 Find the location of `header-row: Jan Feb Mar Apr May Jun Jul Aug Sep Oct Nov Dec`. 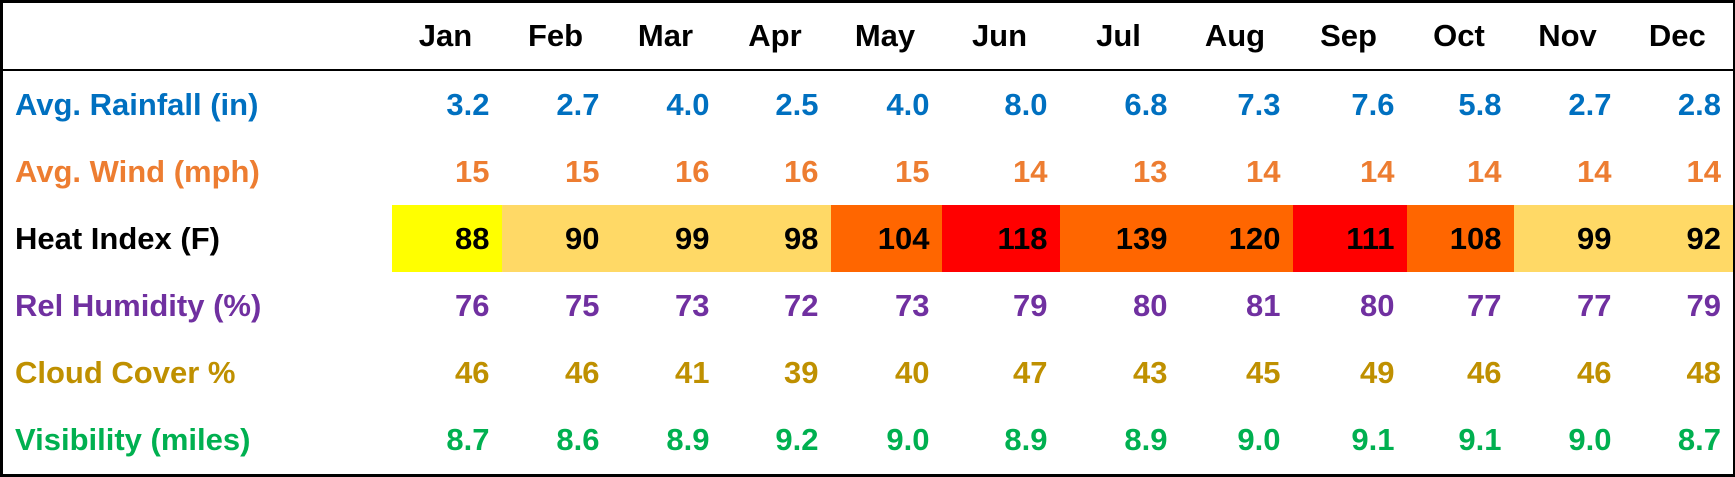

header-row: Jan Feb Mar Apr May Jun Jul Aug Sep Oct Nov Dec is located at coordinates (868, 36).